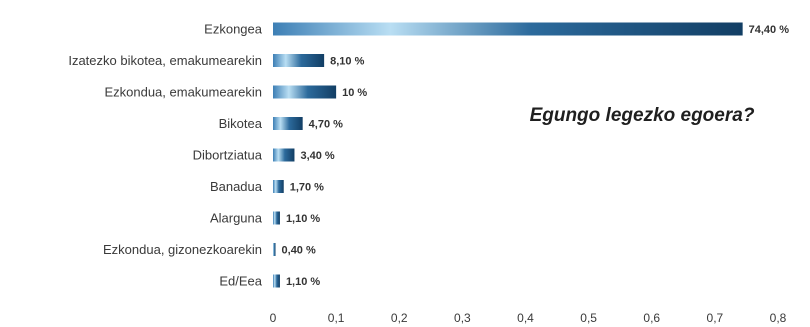 The height and width of the screenshot is (327, 810). What do you see at coordinates (273, 318) in the screenshot?
I see `x-tick-label: 0` at bounding box center [273, 318].